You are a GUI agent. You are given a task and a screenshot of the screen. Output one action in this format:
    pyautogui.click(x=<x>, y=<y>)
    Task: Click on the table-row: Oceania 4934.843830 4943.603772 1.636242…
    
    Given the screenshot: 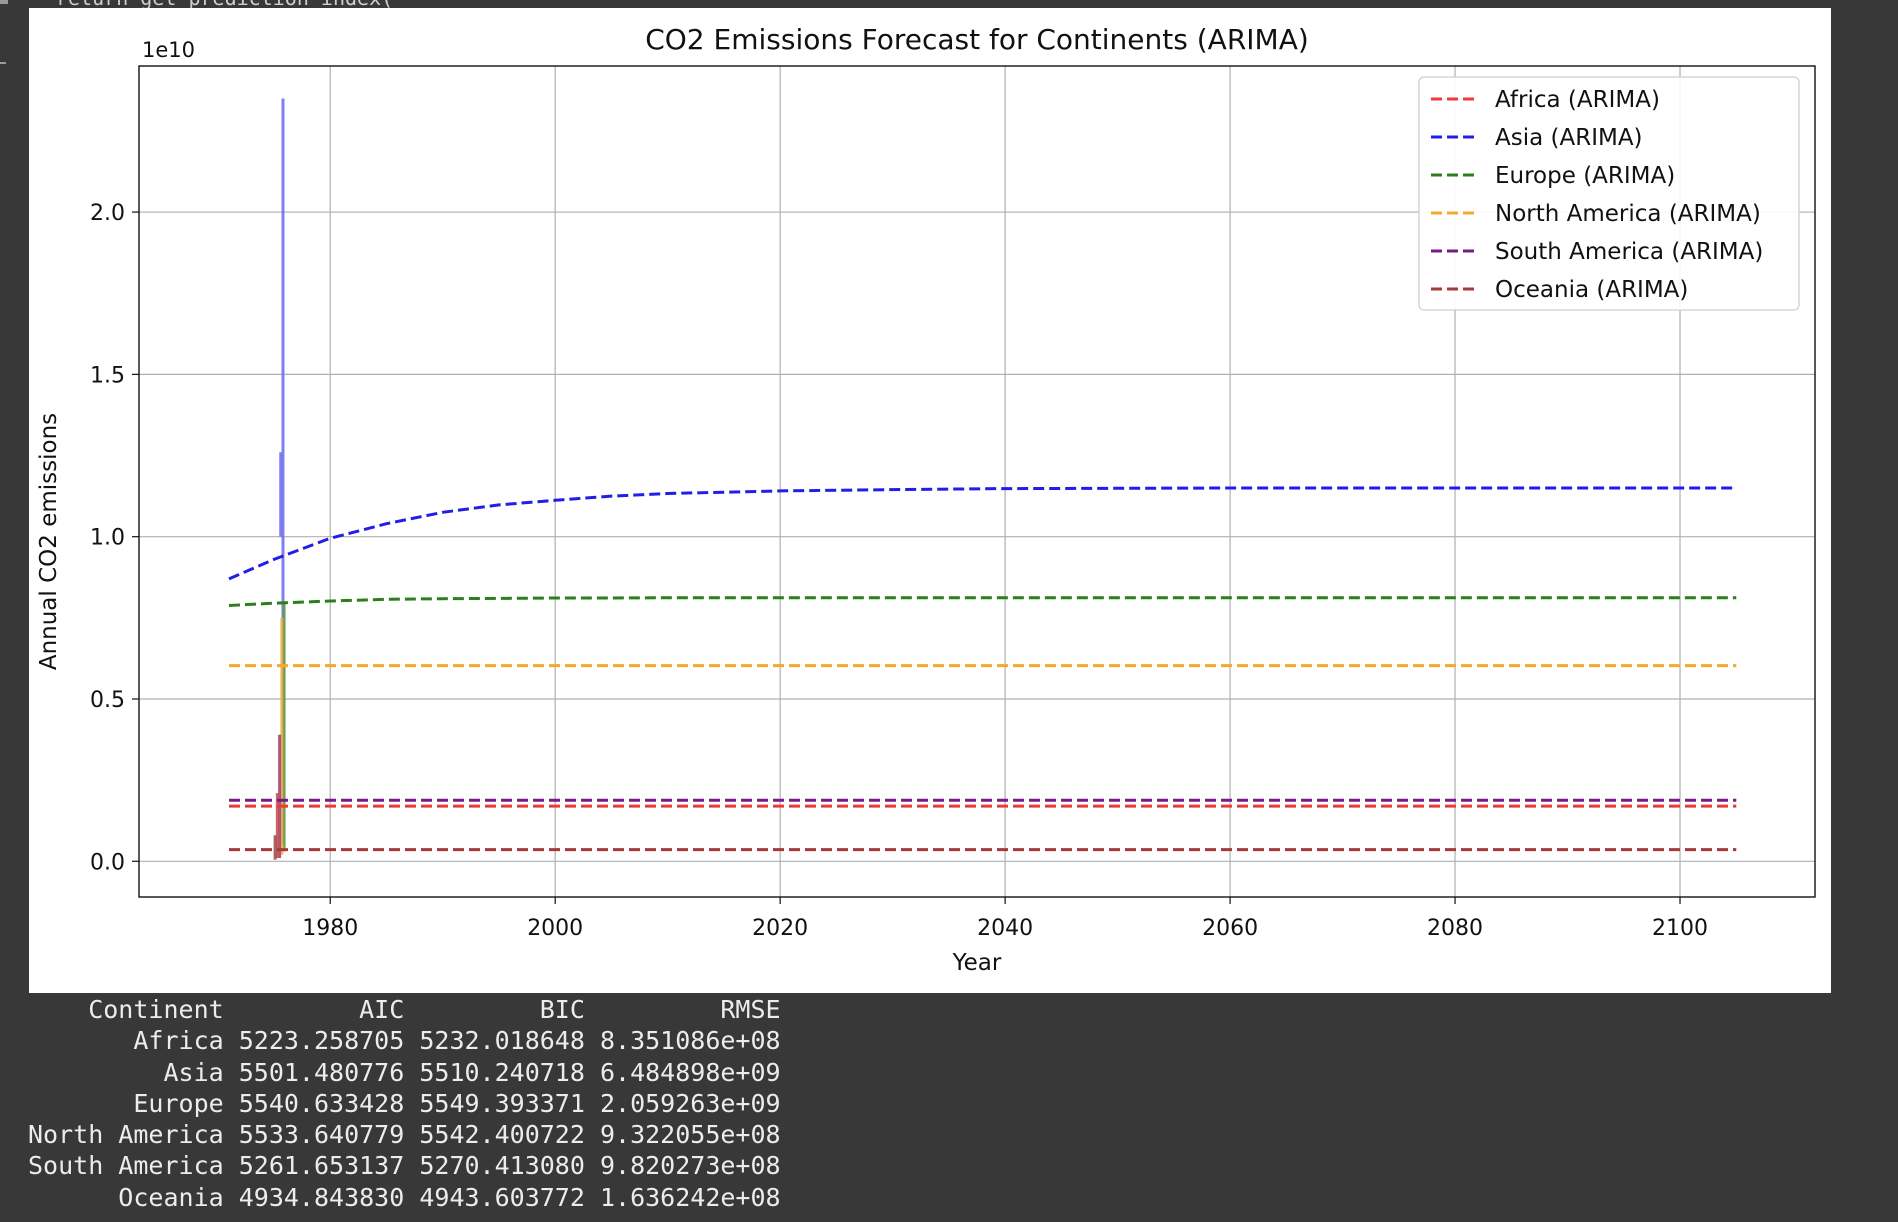 What is the action you would take?
    pyautogui.click(x=404, y=1197)
    